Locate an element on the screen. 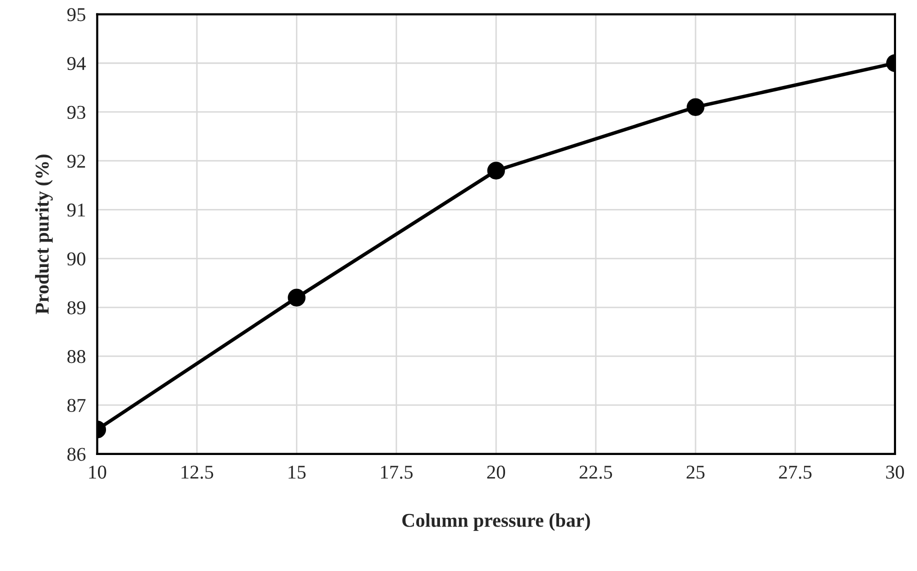  x-tick-label: 30 is located at coordinates (895, 472).